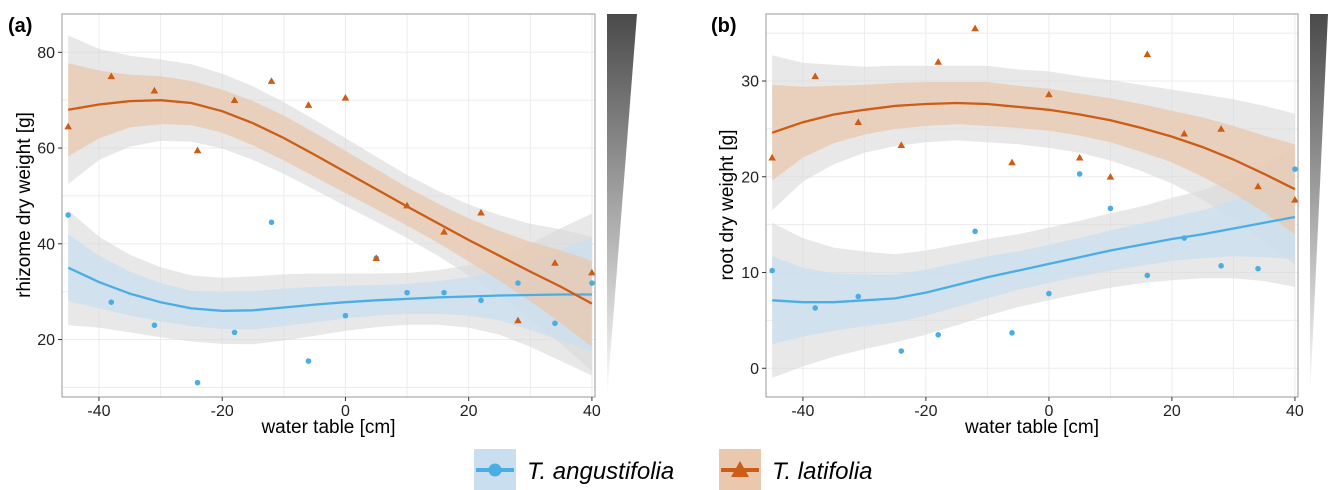  I want to click on legend: T. angustifolia T. latifolia, so click(673, 469).